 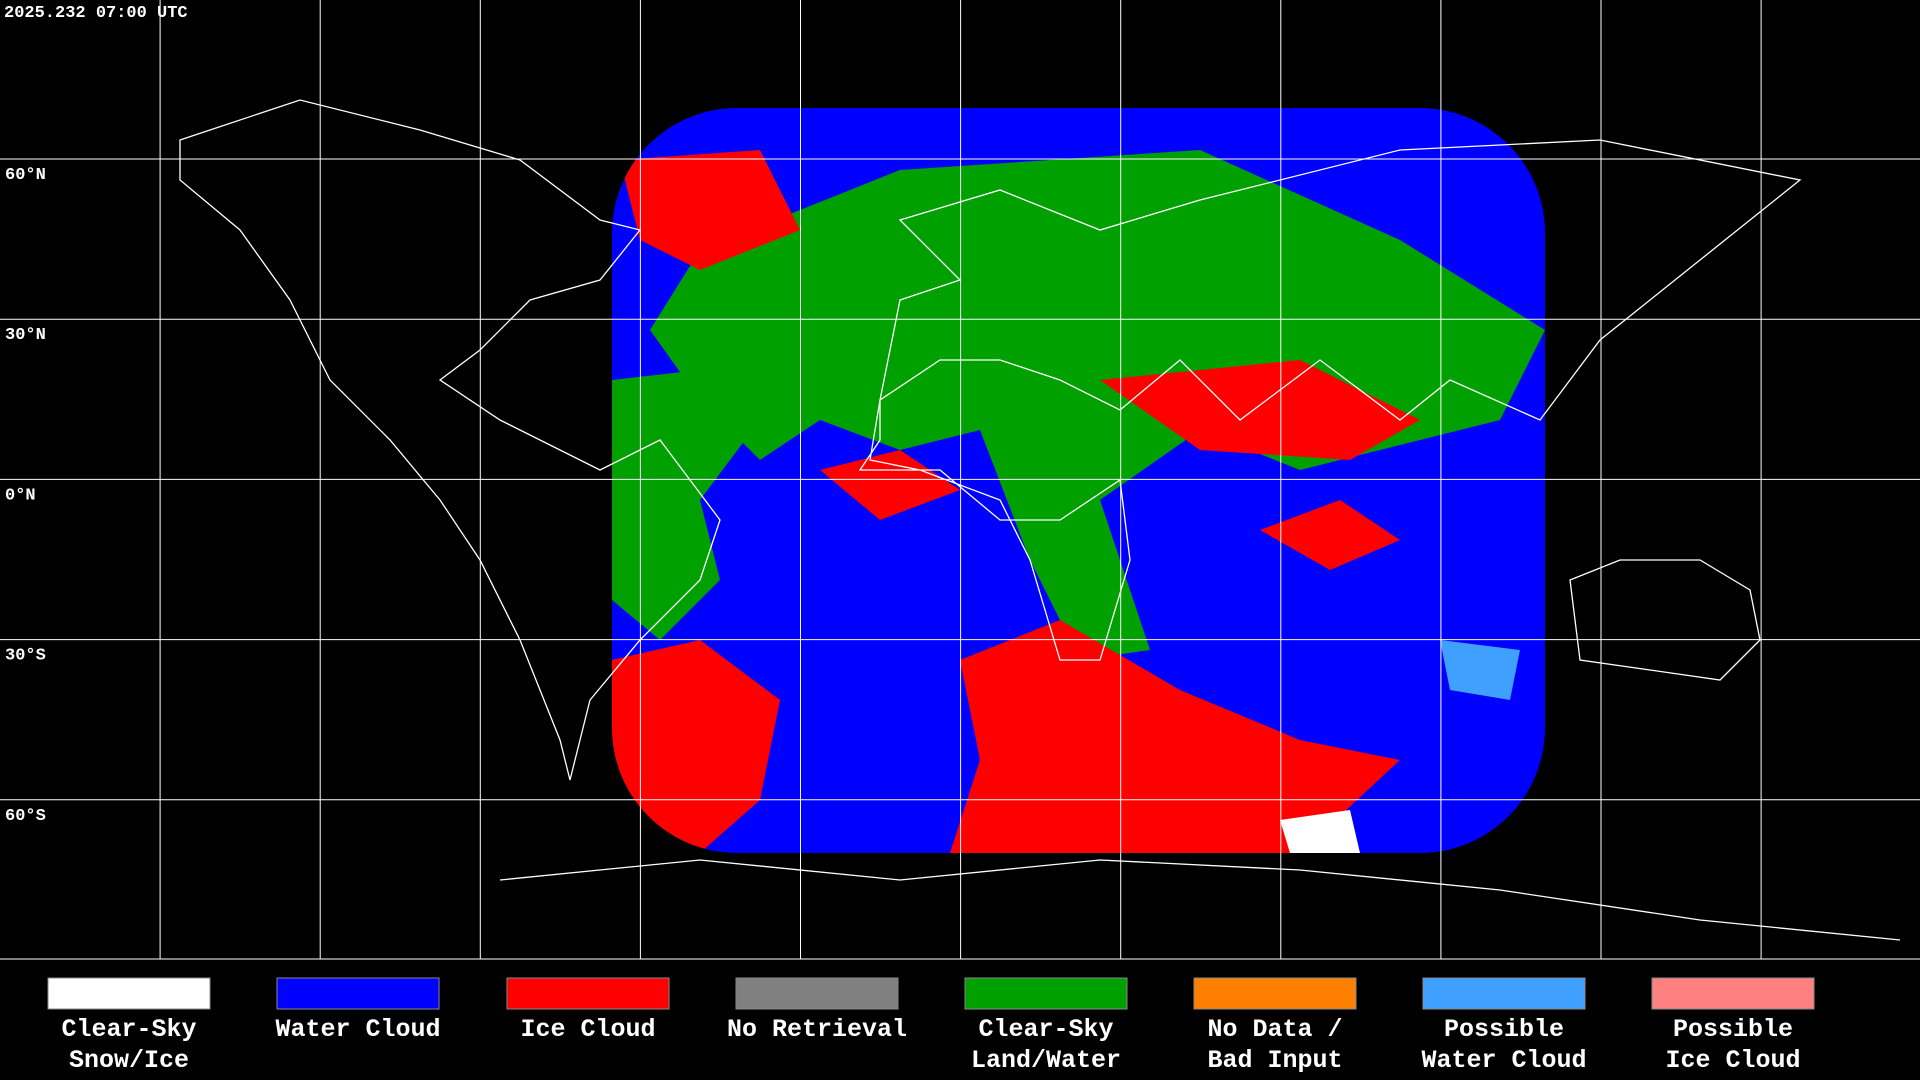 What do you see at coordinates (686, 505) in the screenshot?
I see `clear-land-area` at bounding box center [686, 505].